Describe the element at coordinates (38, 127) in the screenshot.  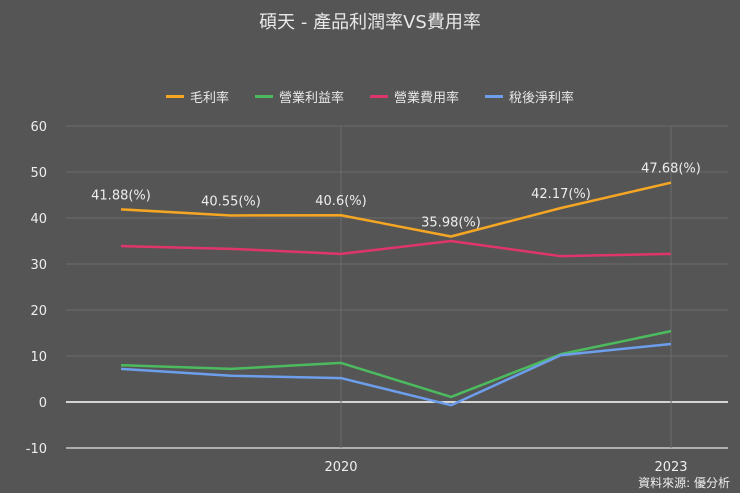
I see `y-tick-label: 60` at that location.